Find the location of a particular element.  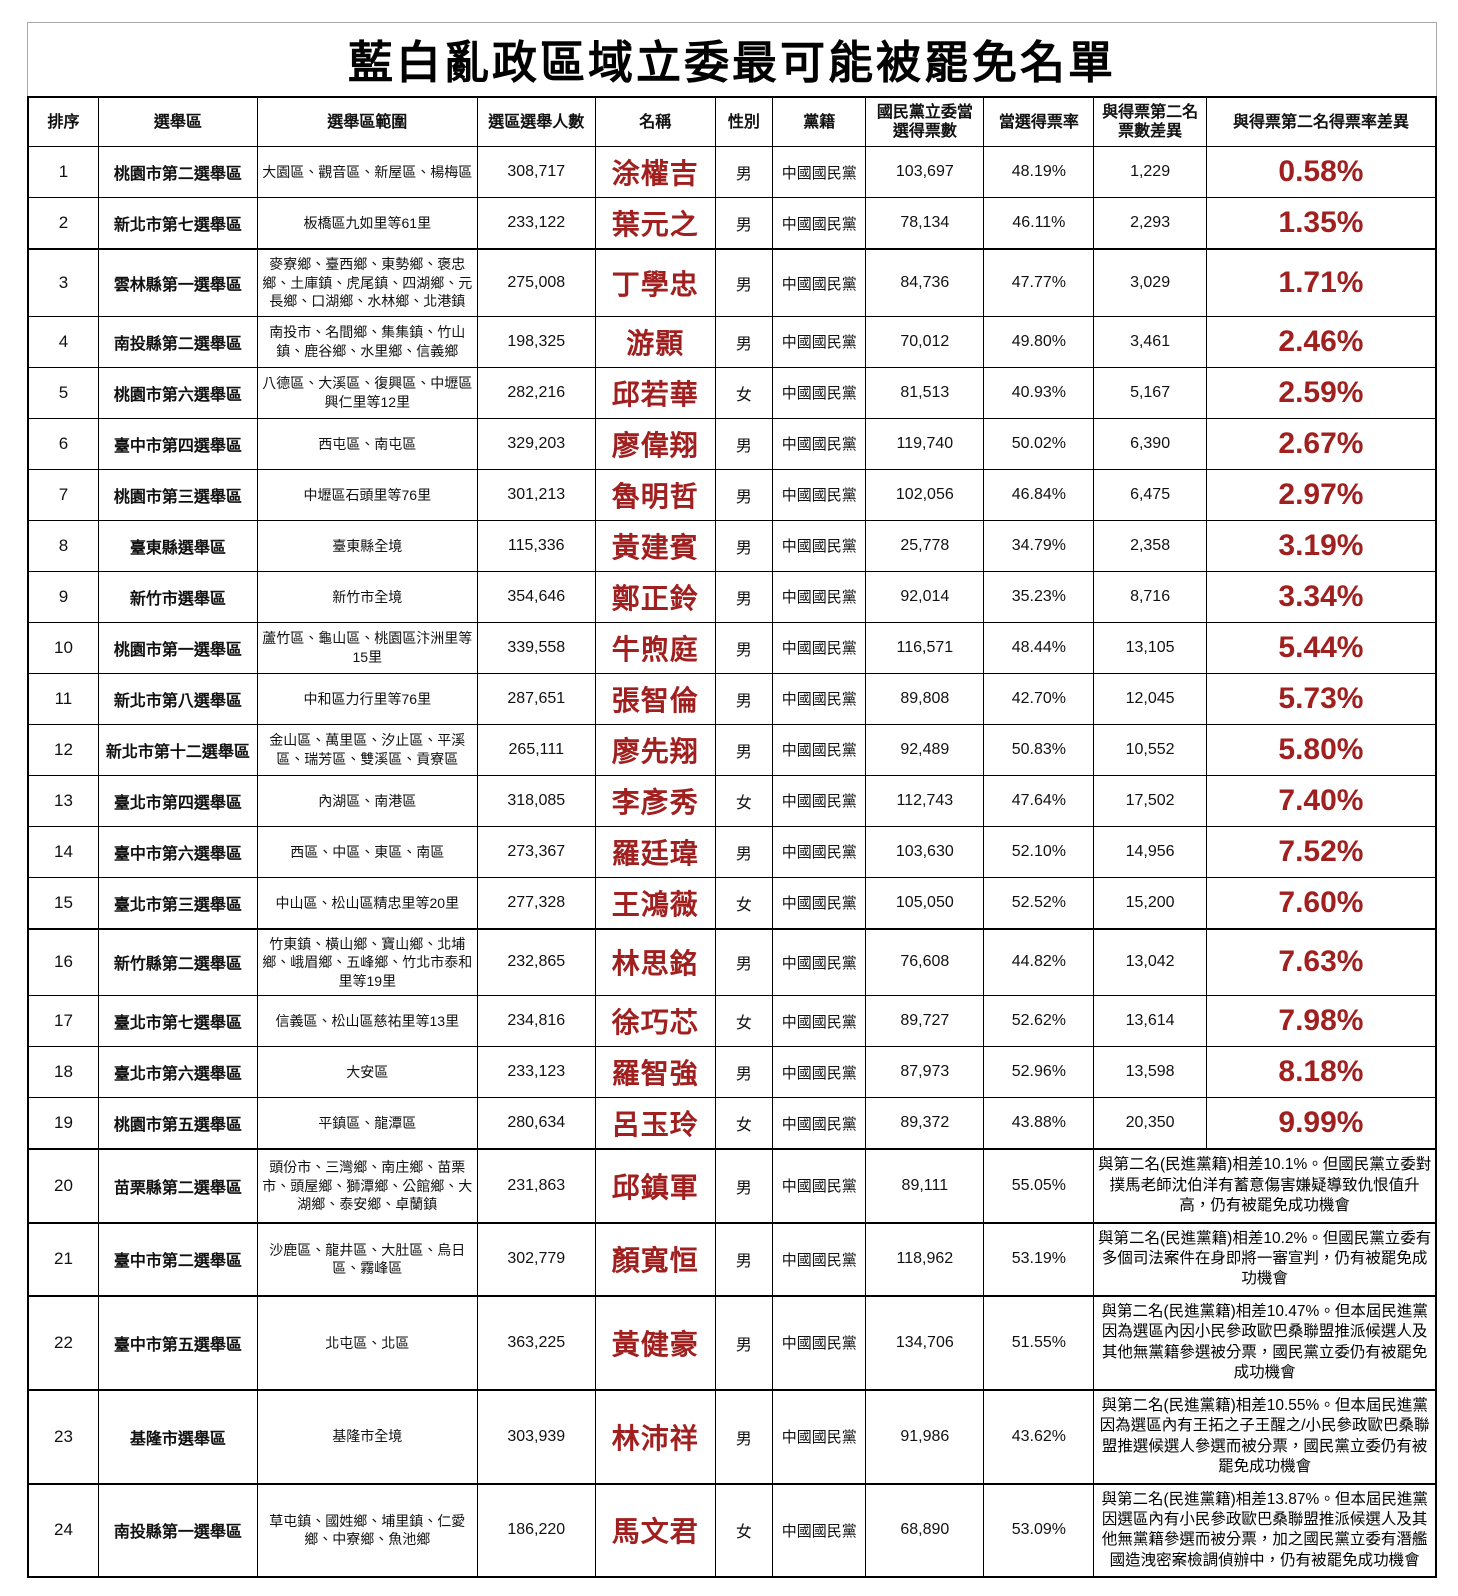

name-cell: 羅廷瑋 is located at coordinates (655, 851).